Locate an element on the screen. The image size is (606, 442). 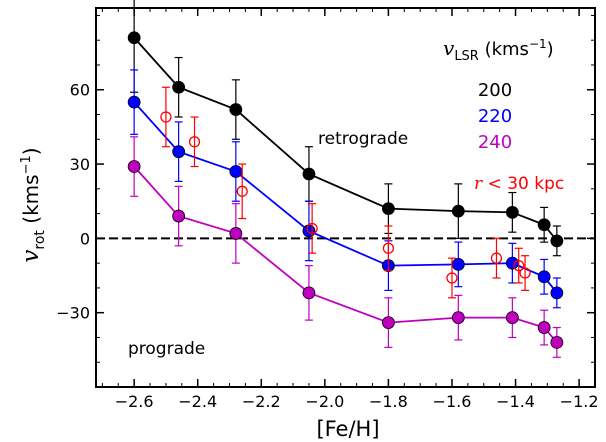
x-tick-label: −2.2 is located at coordinates (261, 401).